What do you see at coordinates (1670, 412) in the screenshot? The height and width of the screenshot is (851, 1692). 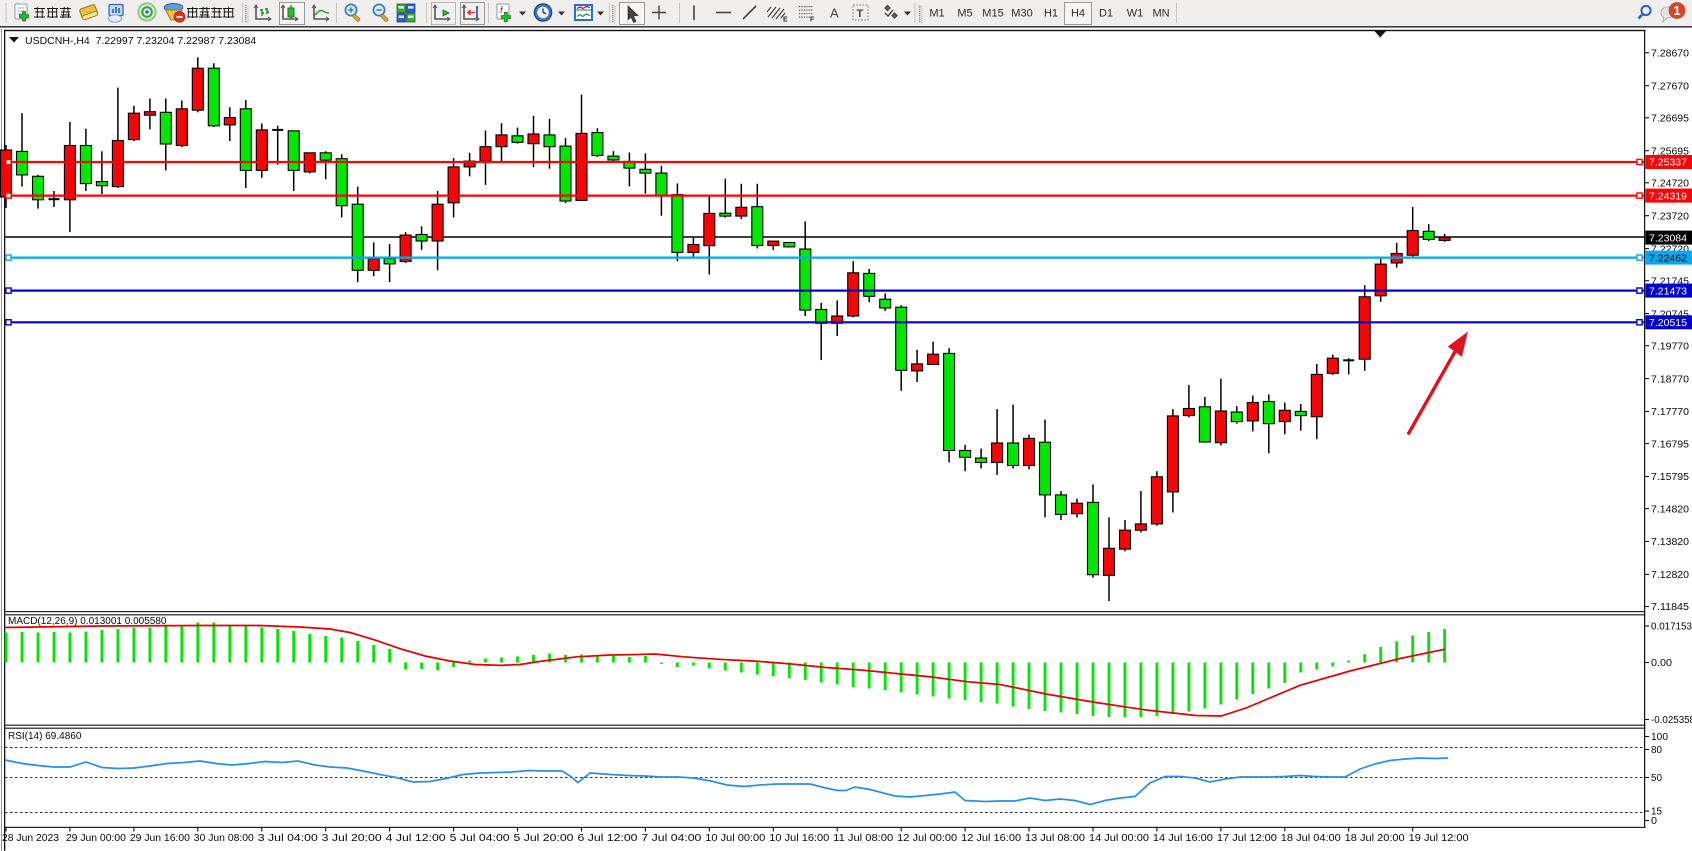 I see `svg-text: 7.17770` at bounding box center [1670, 412].